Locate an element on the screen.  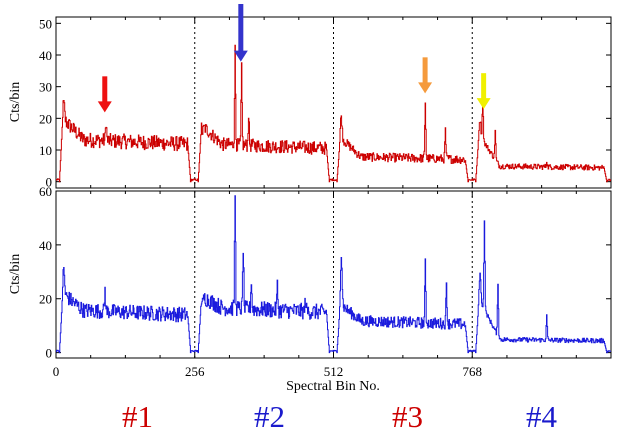
x-axis-label: Spectral Bin No. is located at coordinates (333, 386).